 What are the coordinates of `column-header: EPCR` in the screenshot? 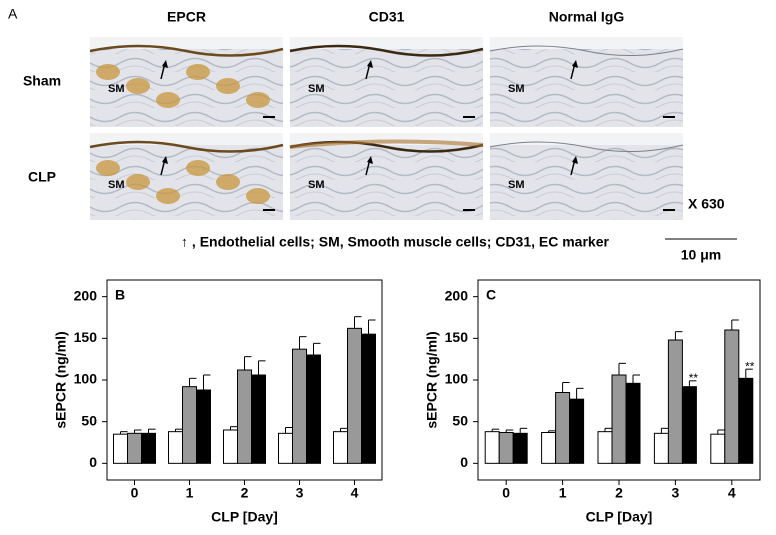 It's located at (186, 17).